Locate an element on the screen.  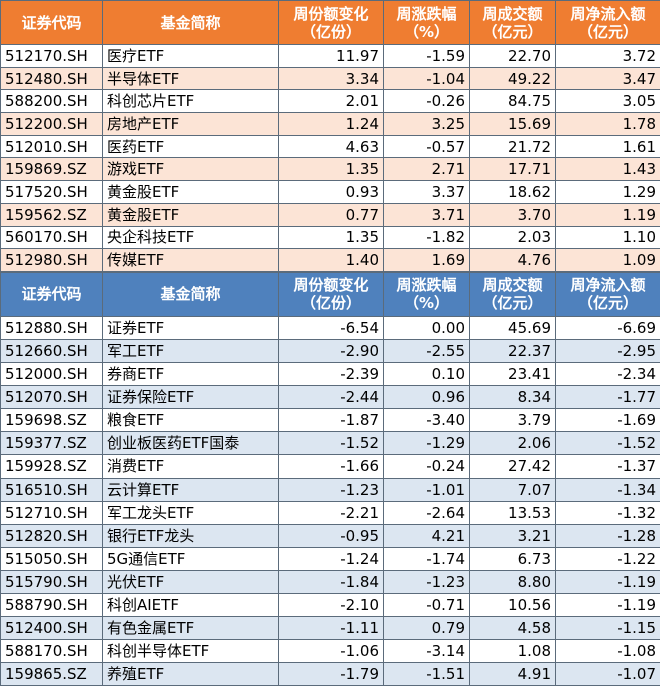
share-change-cell: -1.87 is located at coordinates (331, 420).